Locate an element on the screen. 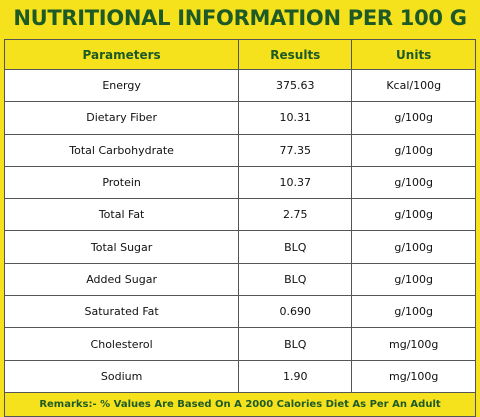 Image resolution: width=480 pixels, height=417 pixels. table-cell: 0.690 is located at coordinates (295, 312).